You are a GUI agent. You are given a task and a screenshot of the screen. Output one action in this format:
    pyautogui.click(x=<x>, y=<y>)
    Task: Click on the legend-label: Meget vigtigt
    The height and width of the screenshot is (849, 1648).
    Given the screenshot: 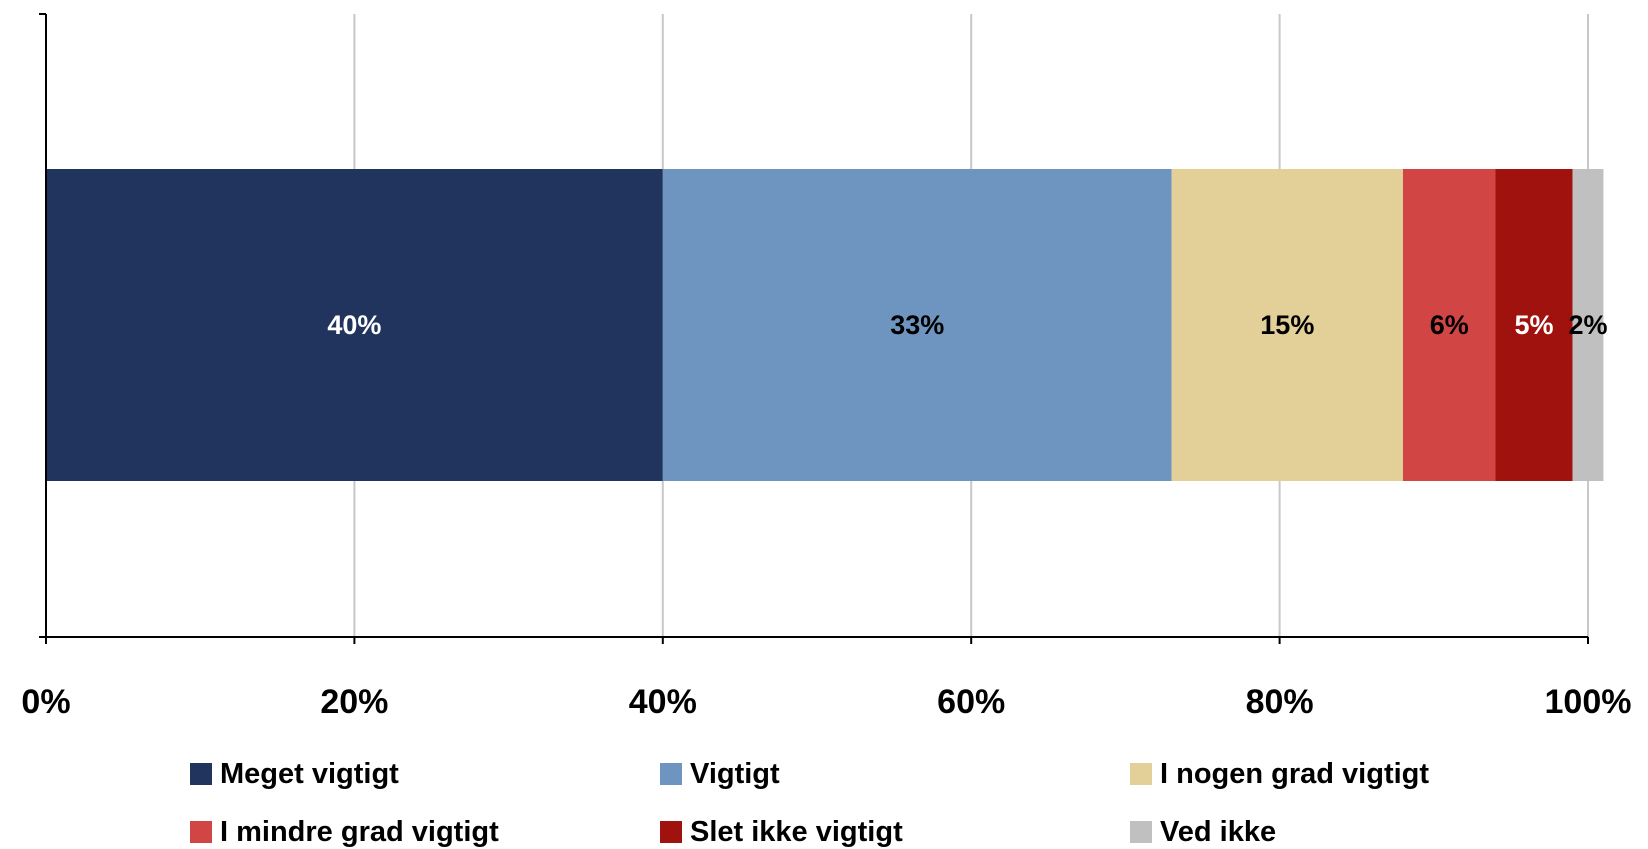 What is the action you would take?
    pyautogui.click(x=309, y=774)
    